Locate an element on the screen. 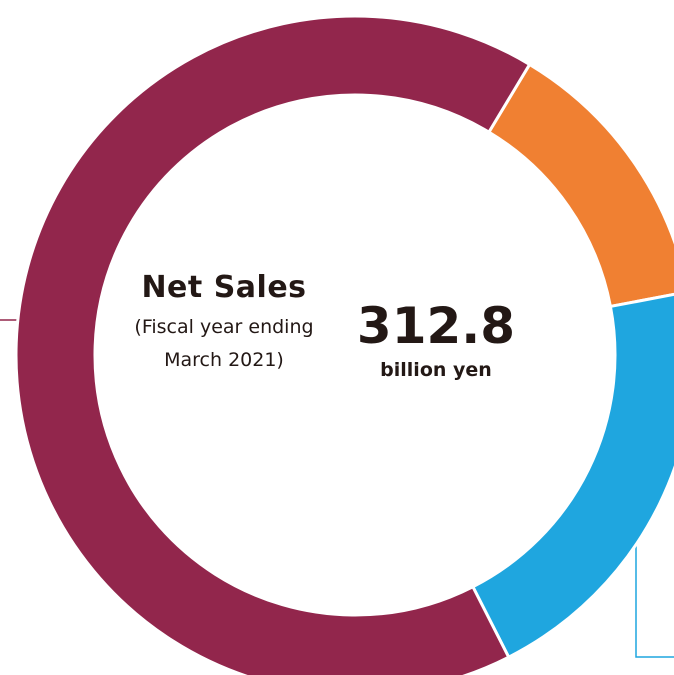 The width and height of the screenshot is (674, 675). total-value: 312.8 is located at coordinates (436, 326).